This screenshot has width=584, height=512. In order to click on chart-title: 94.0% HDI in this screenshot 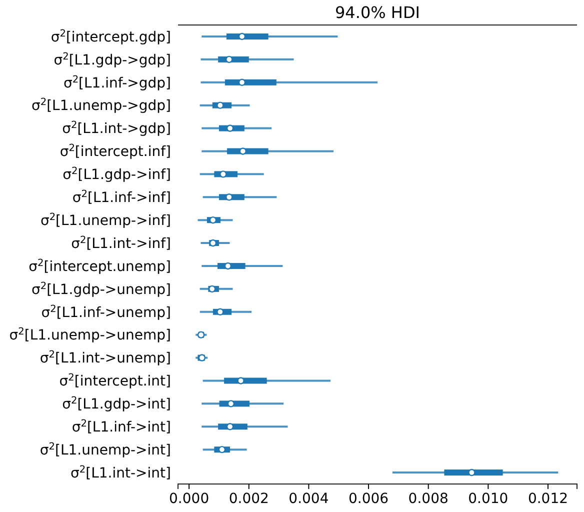, I will do `click(377, 12)`.